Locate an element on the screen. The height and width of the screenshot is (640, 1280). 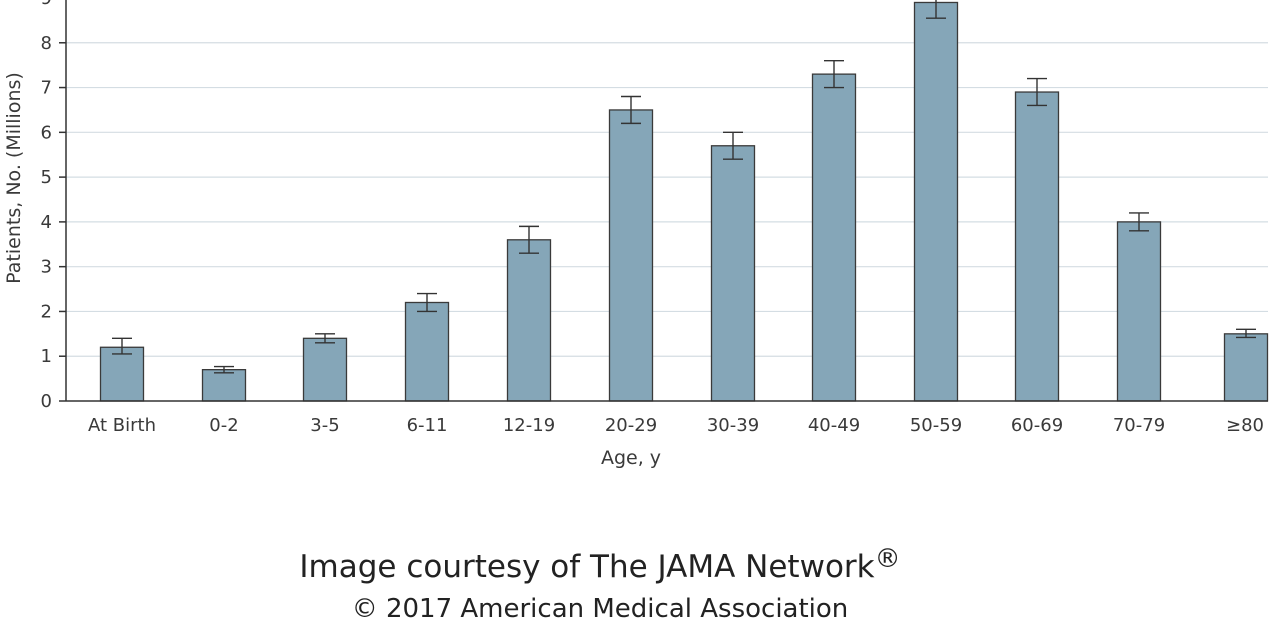
y-tick-label: 8 is located at coordinates (46, 43).